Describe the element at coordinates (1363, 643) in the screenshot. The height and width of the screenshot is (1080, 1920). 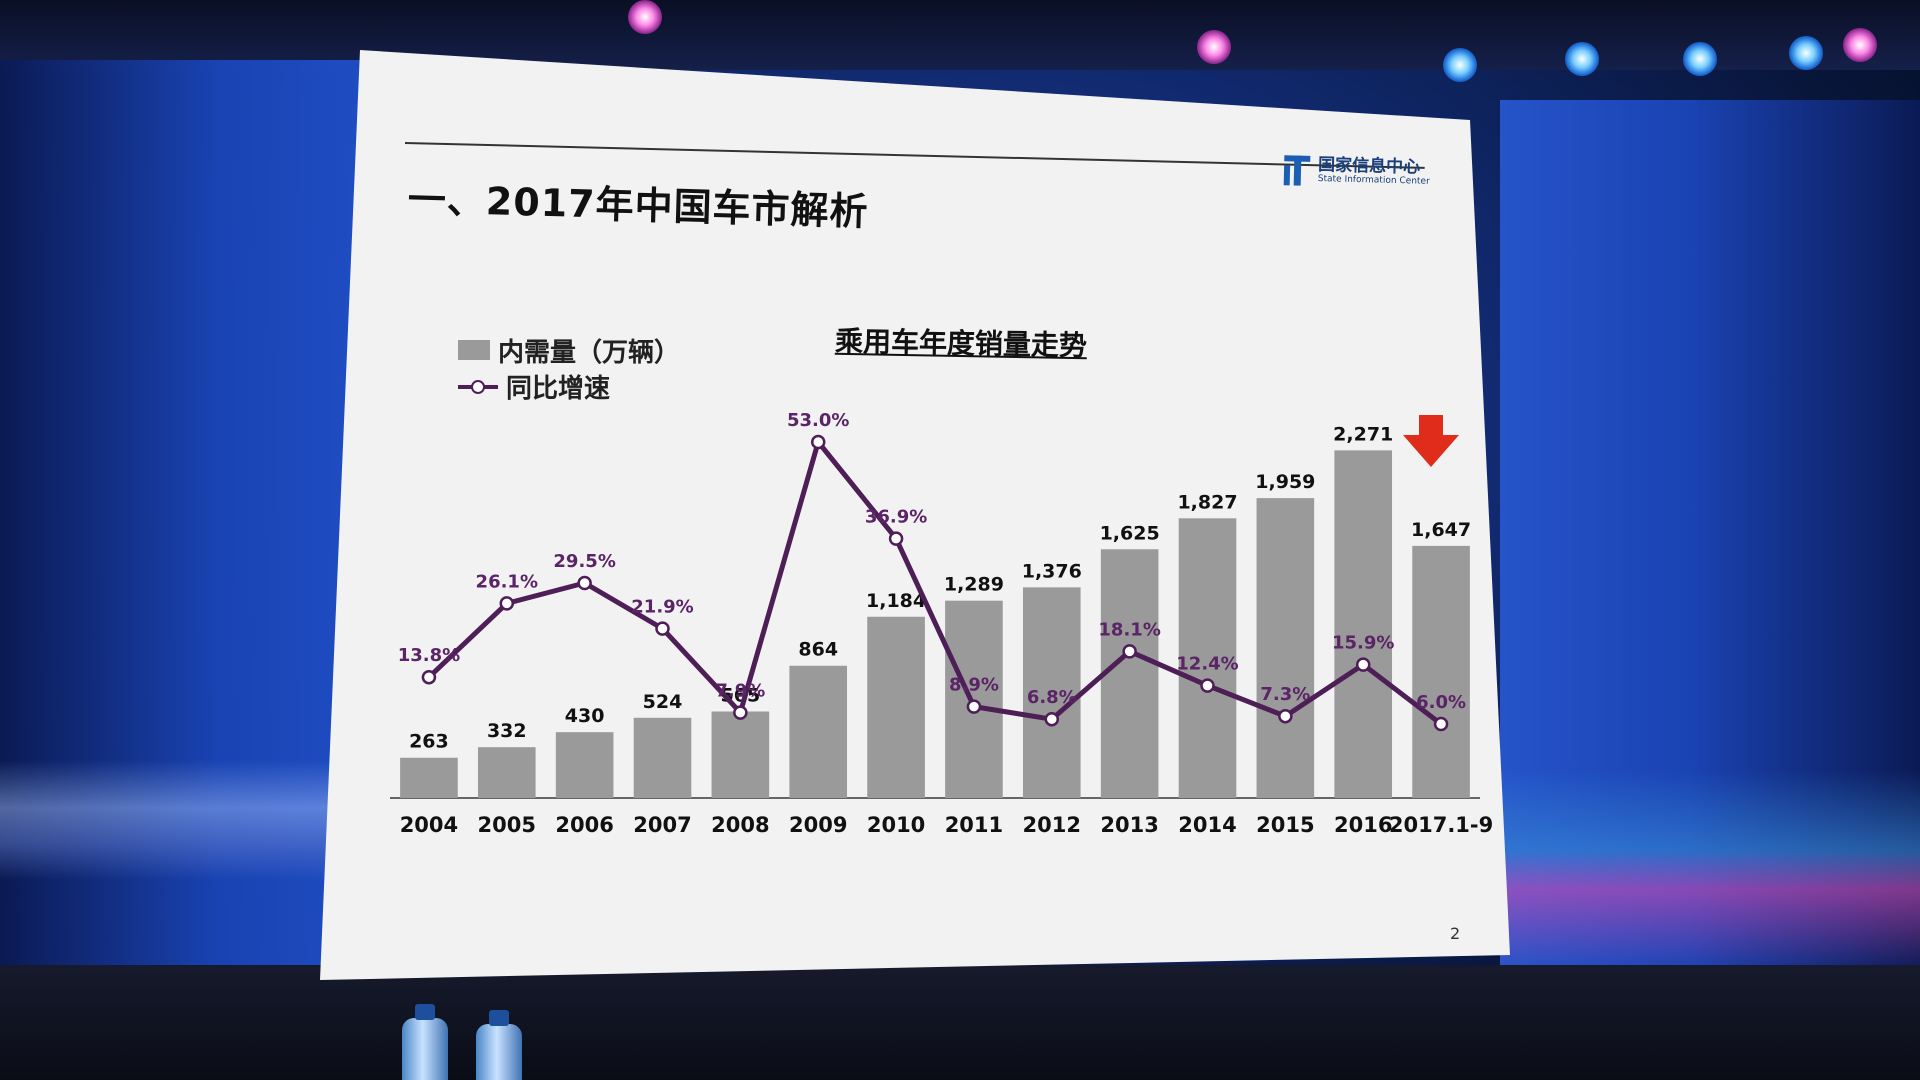
I see `growth-value-label: 15.9%` at that location.